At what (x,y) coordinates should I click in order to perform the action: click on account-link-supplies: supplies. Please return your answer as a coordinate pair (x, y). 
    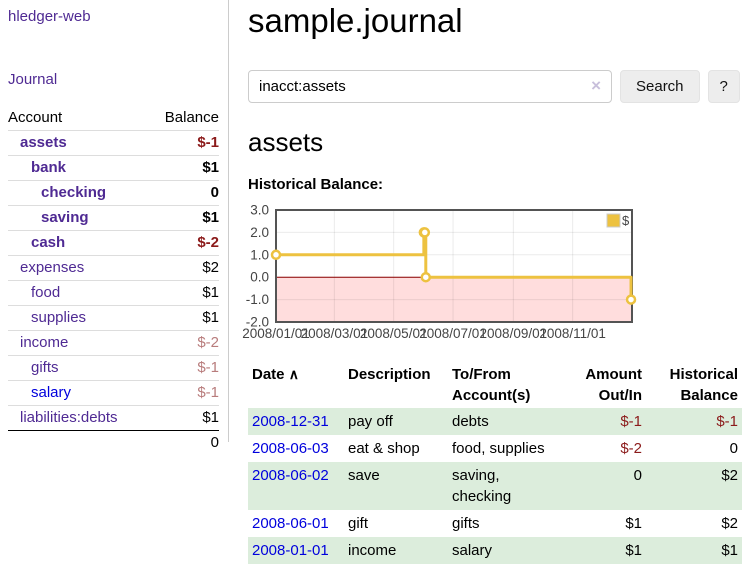
    Looking at the image, I should click on (59, 317).